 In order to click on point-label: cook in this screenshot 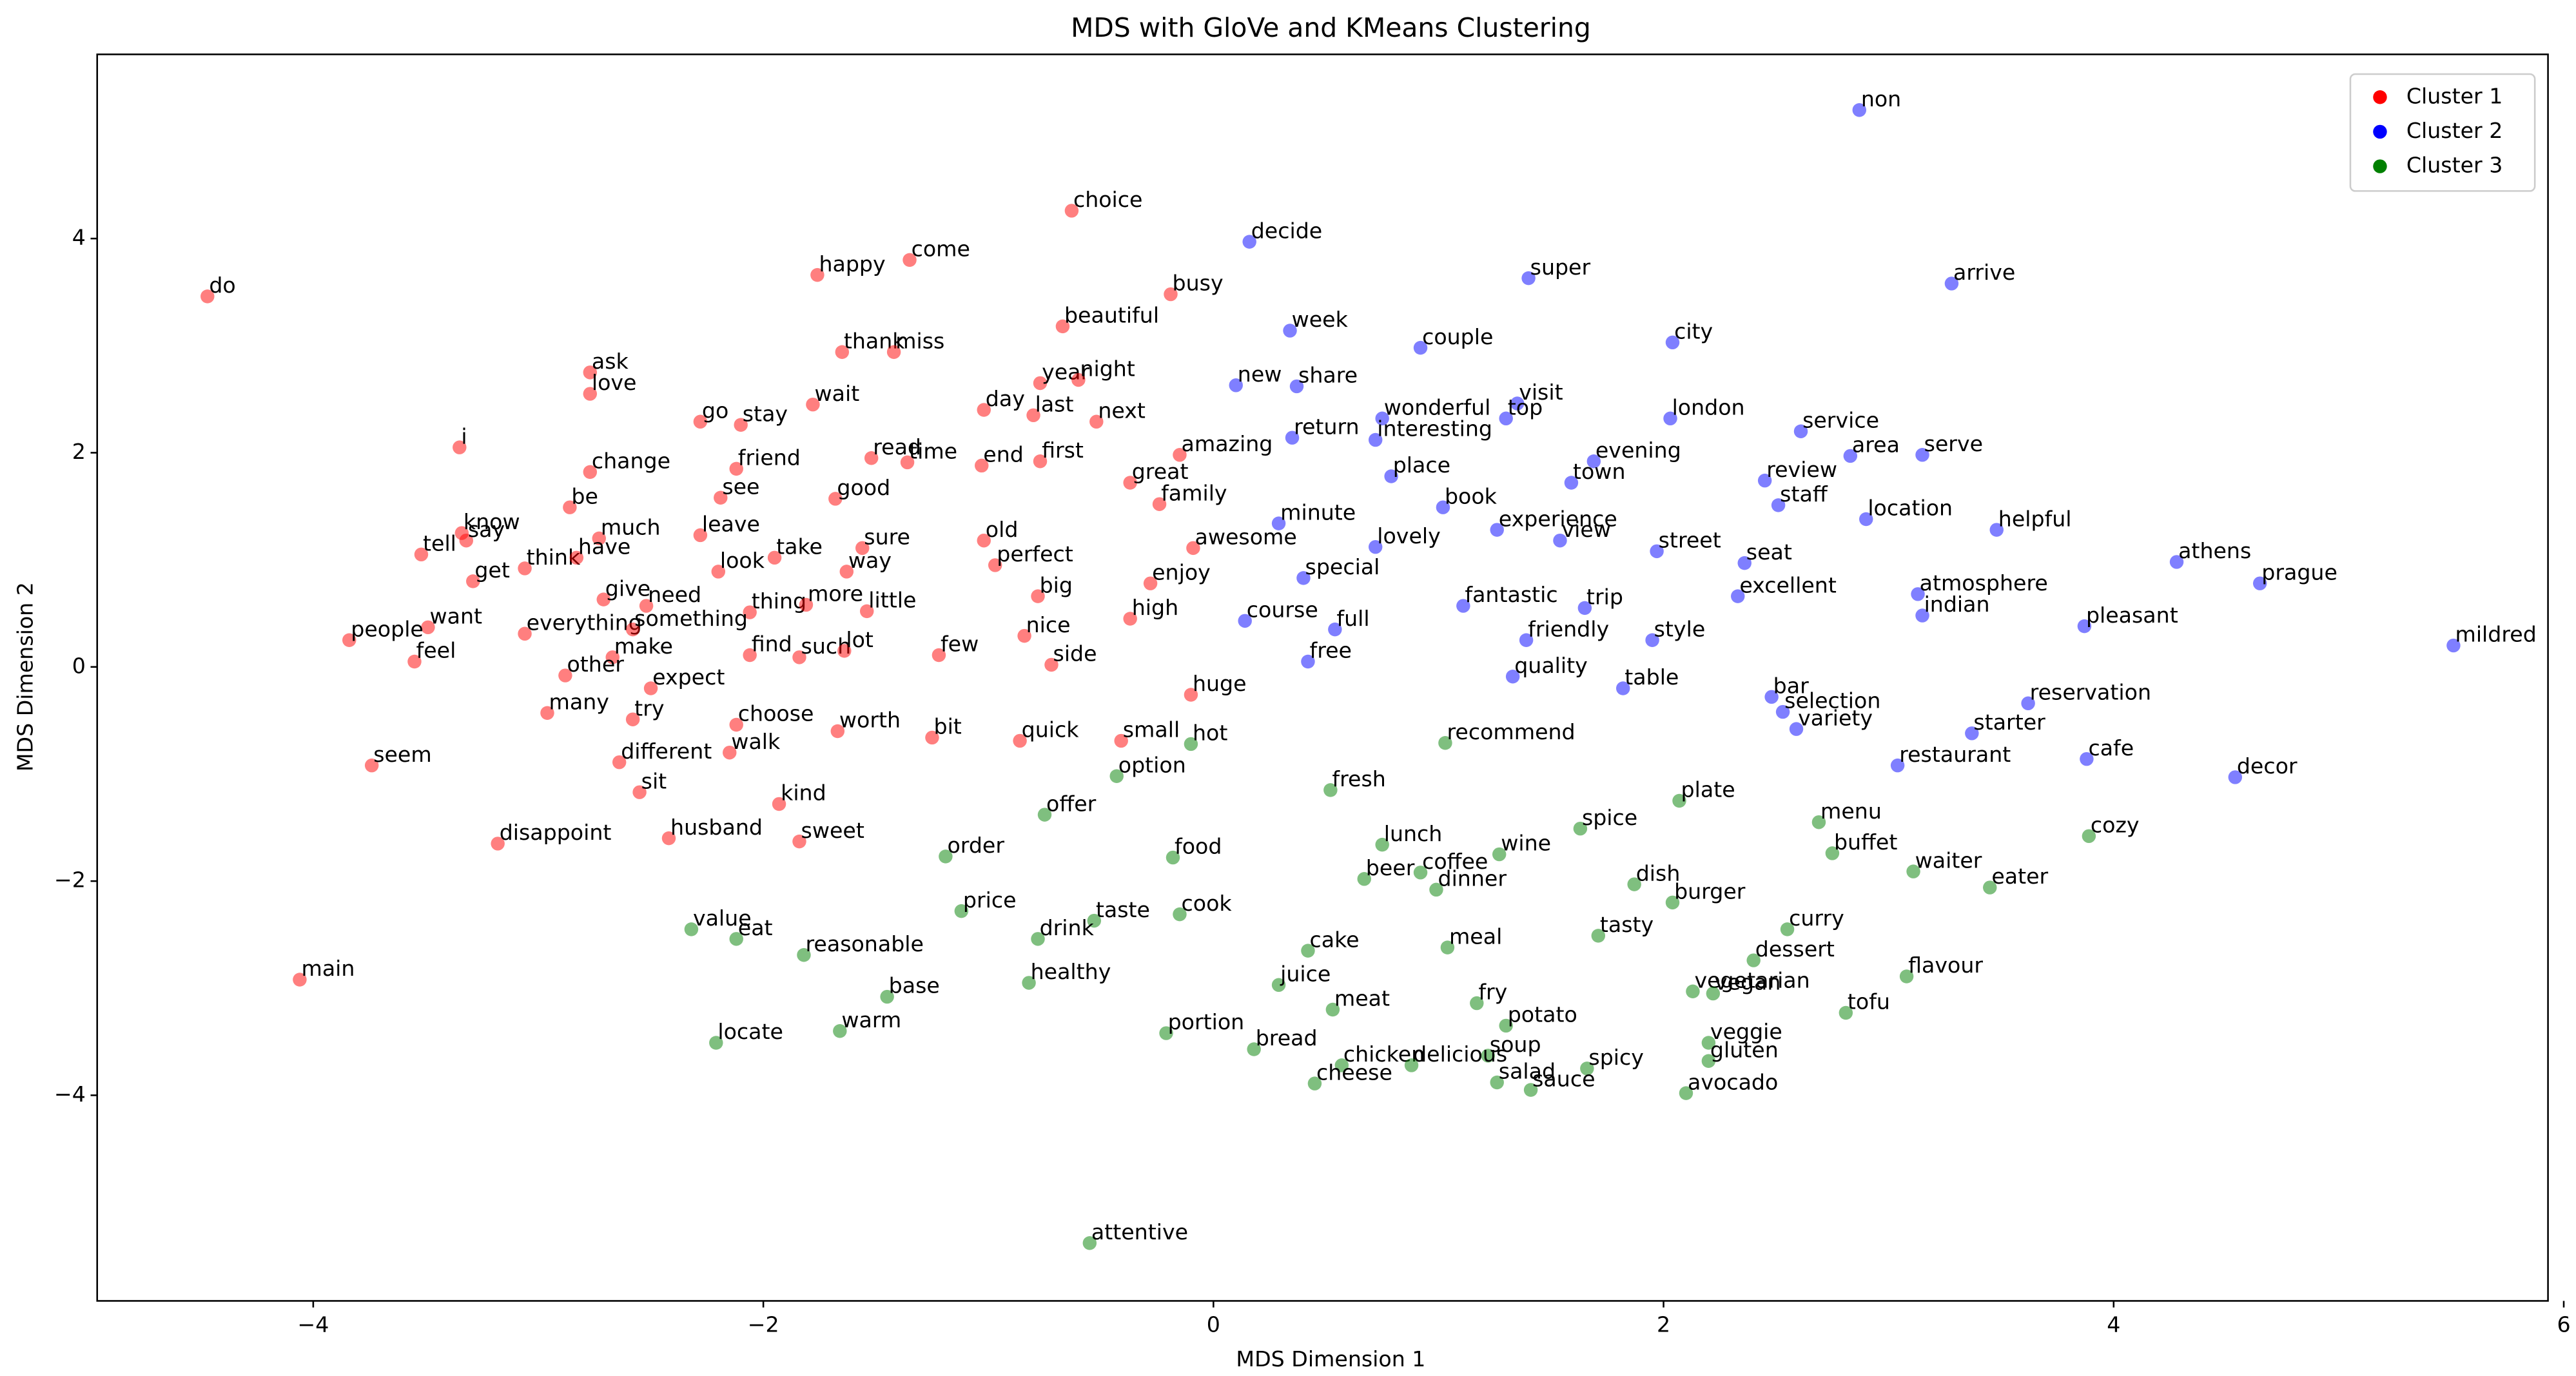, I will do `click(1207, 904)`.